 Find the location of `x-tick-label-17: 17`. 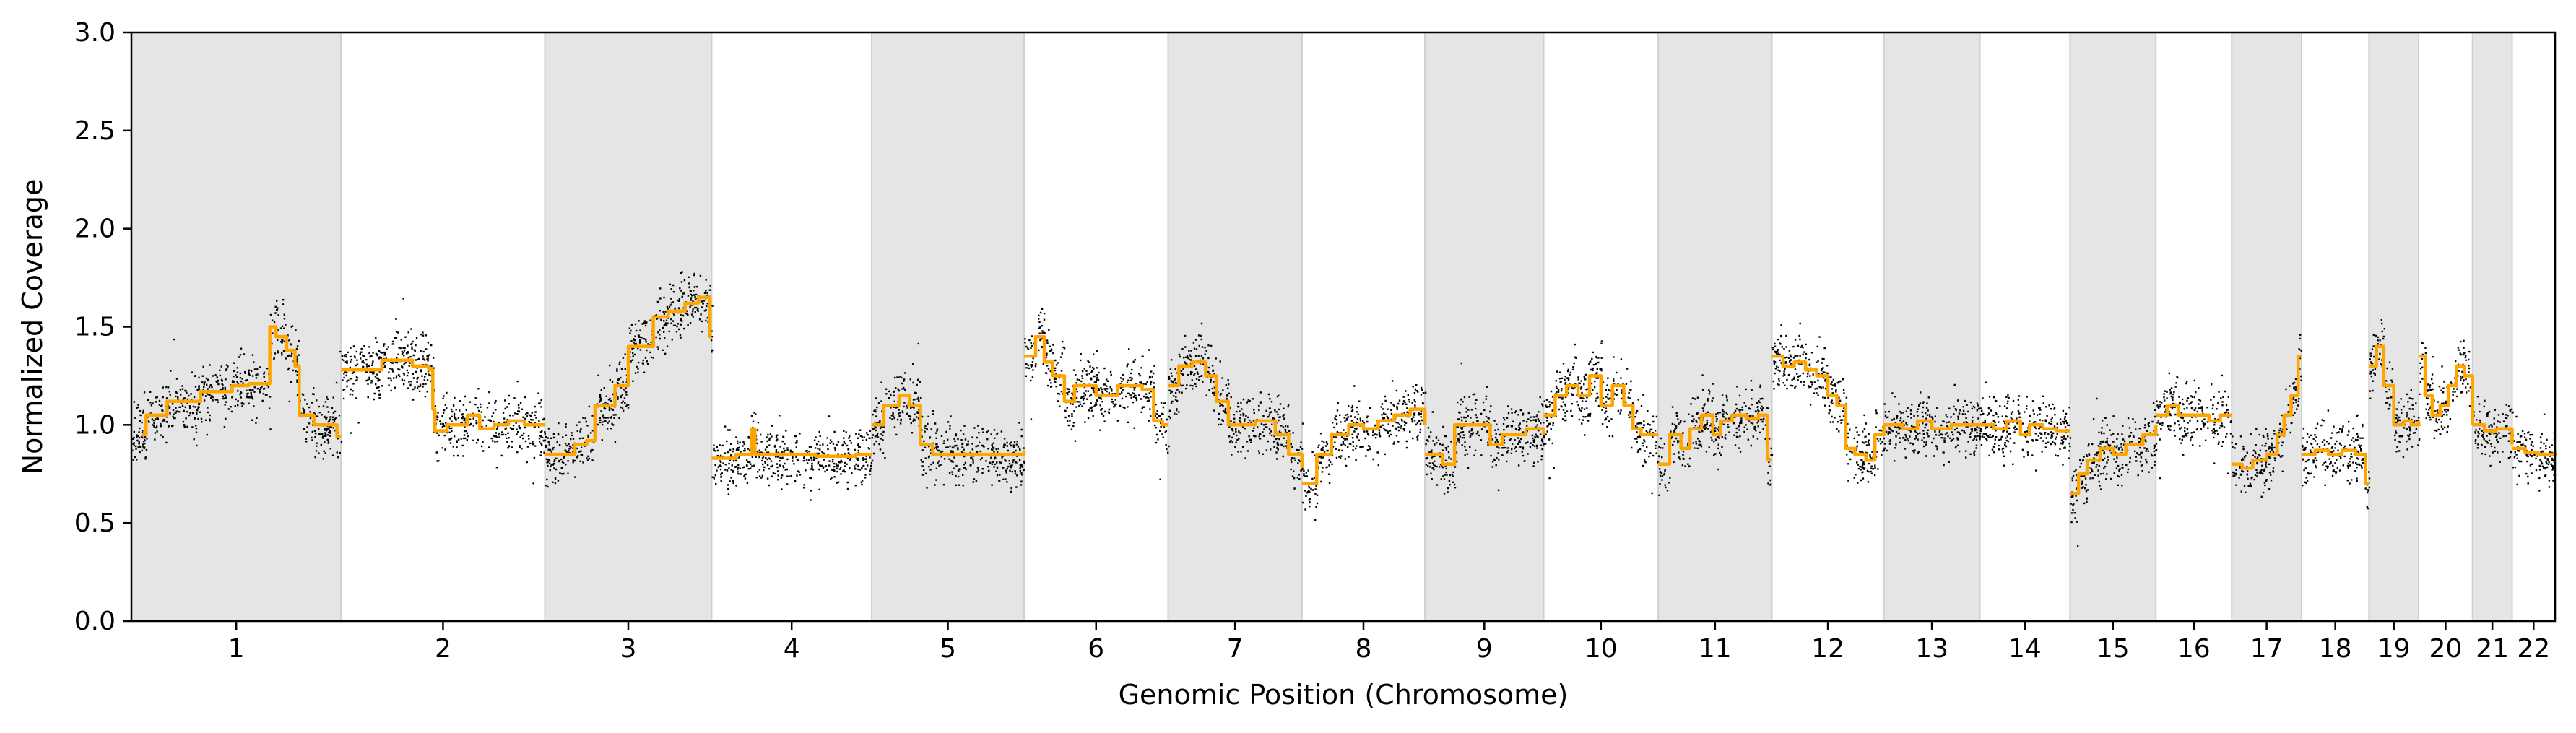

x-tick-label-17: 17 is located at coordinates (2267, 649).